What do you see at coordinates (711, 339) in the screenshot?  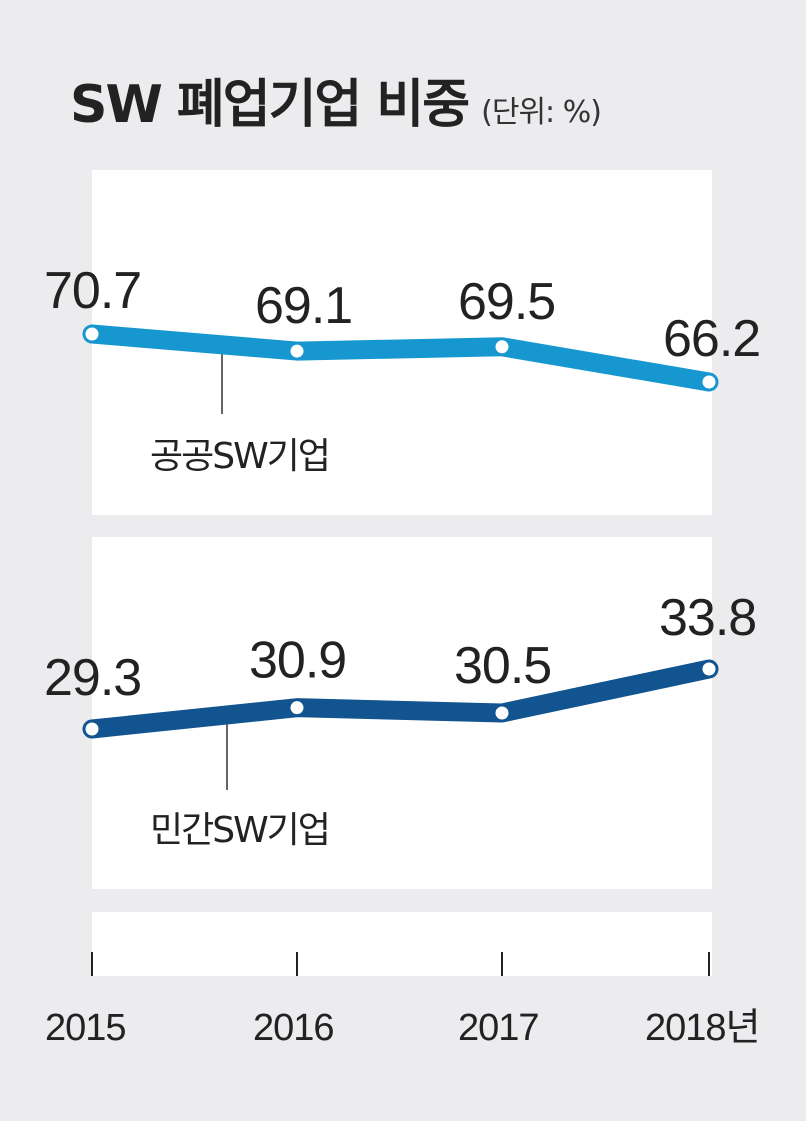 I see `data-label-public-2018년: 66.2` at bounding box center [711, 339].